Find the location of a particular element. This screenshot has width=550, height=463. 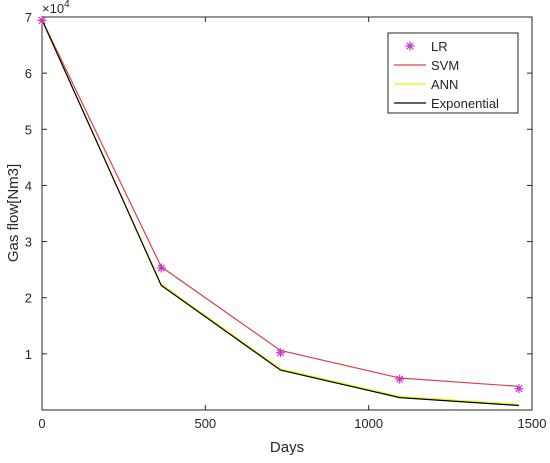

x-tick-label: 0 is located at coordinates (41, 423).